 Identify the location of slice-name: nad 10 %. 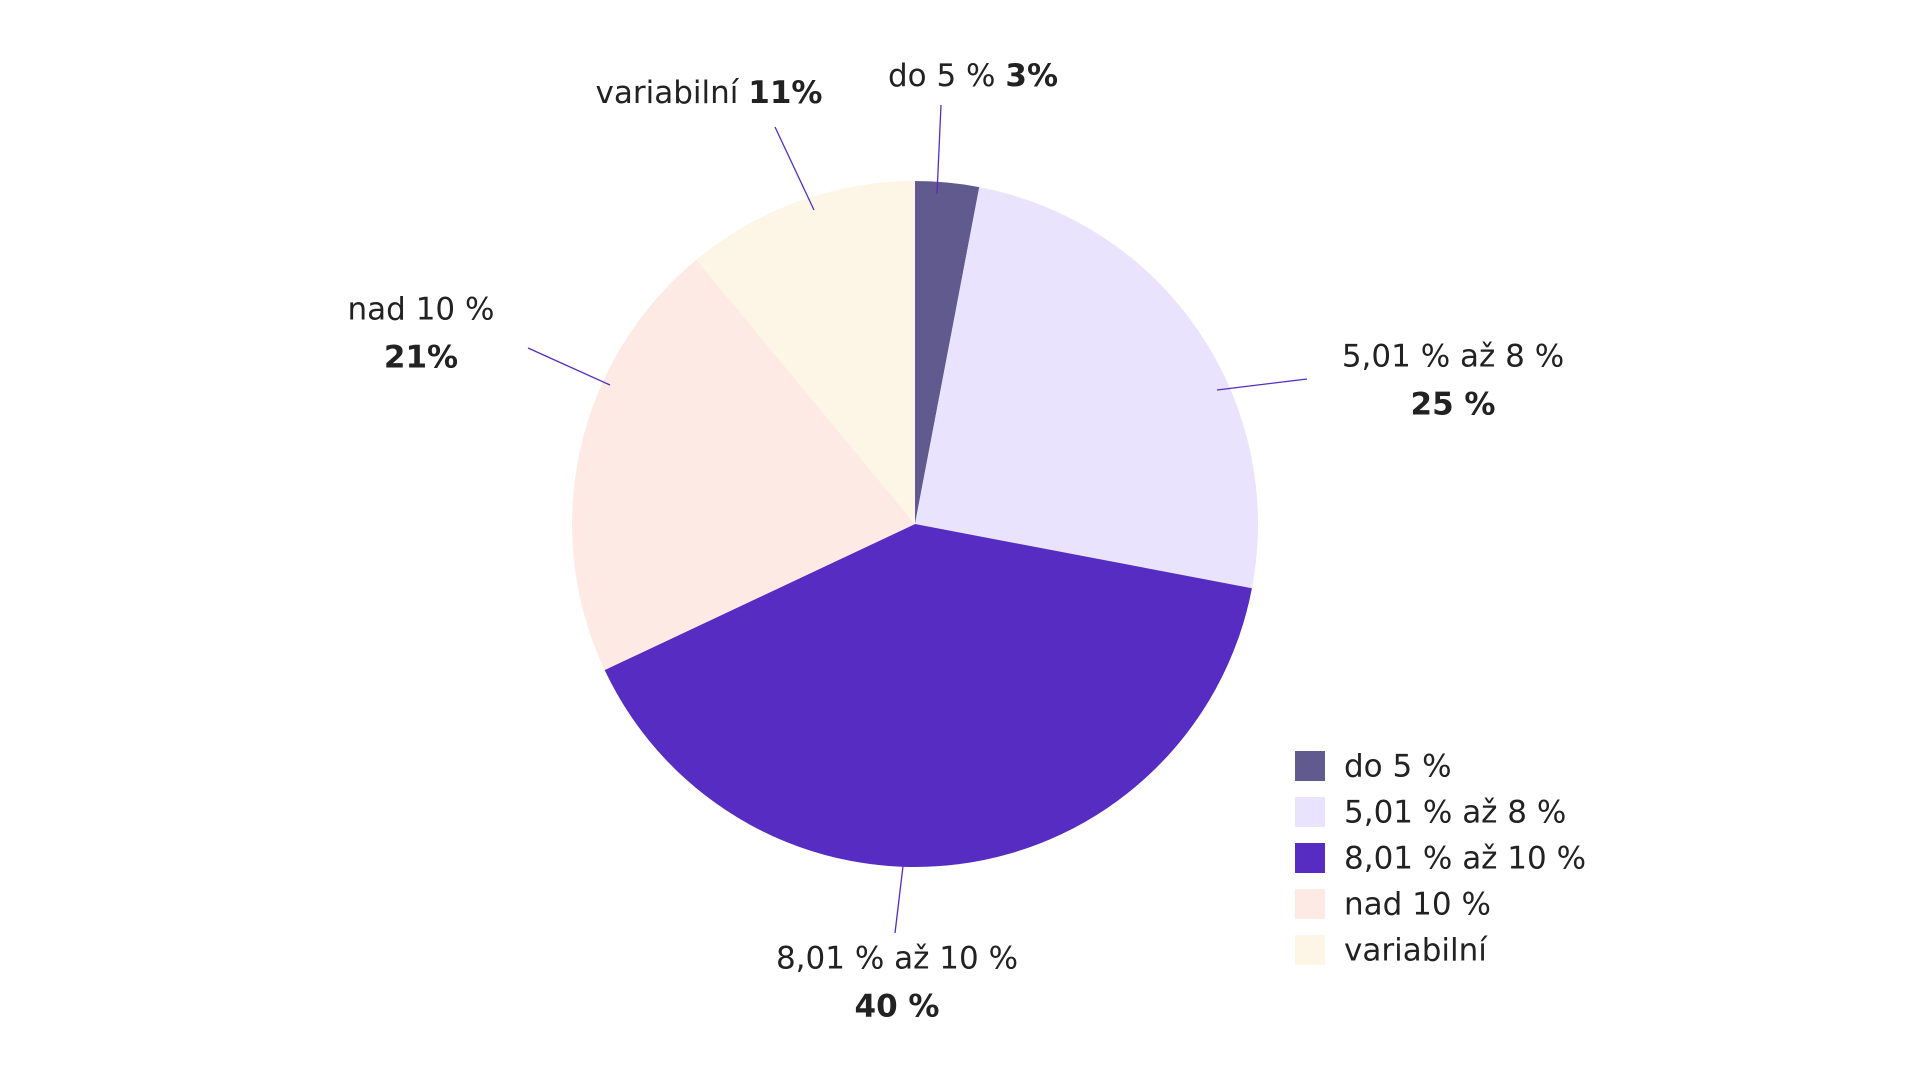
(421, 310).